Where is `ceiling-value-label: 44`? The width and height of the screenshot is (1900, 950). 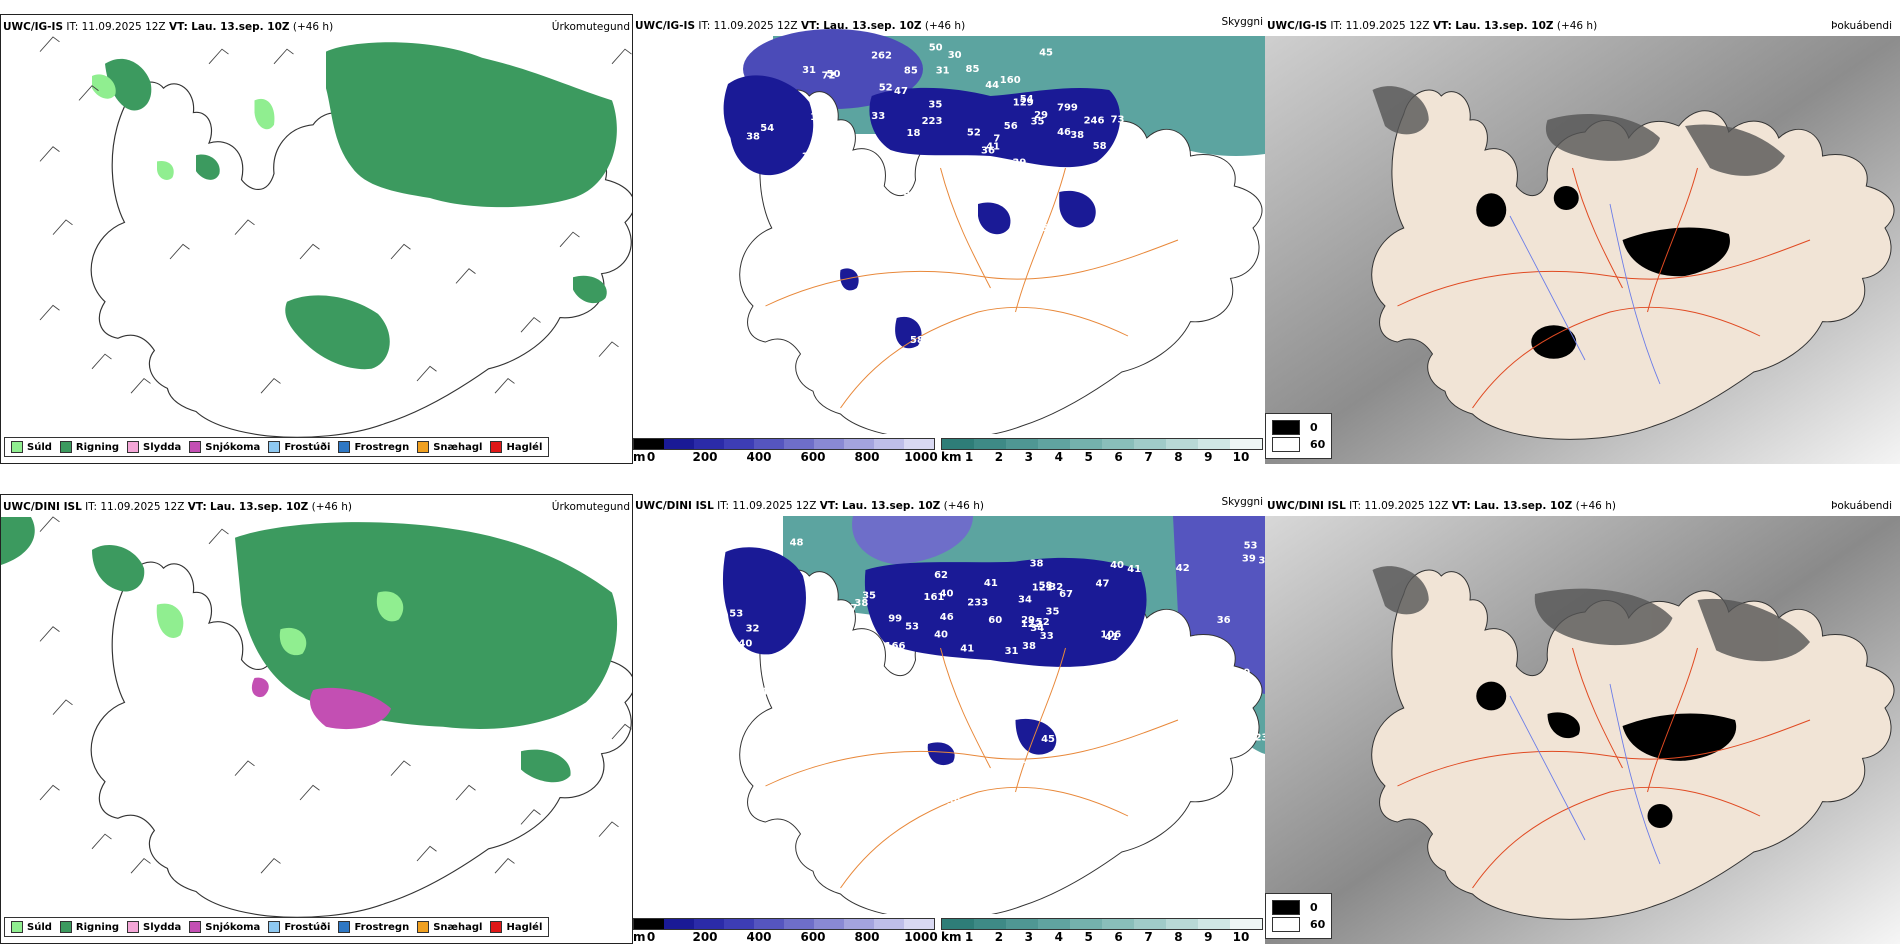 ceiling-value-label: 44 is located at coordinates (992, 85).